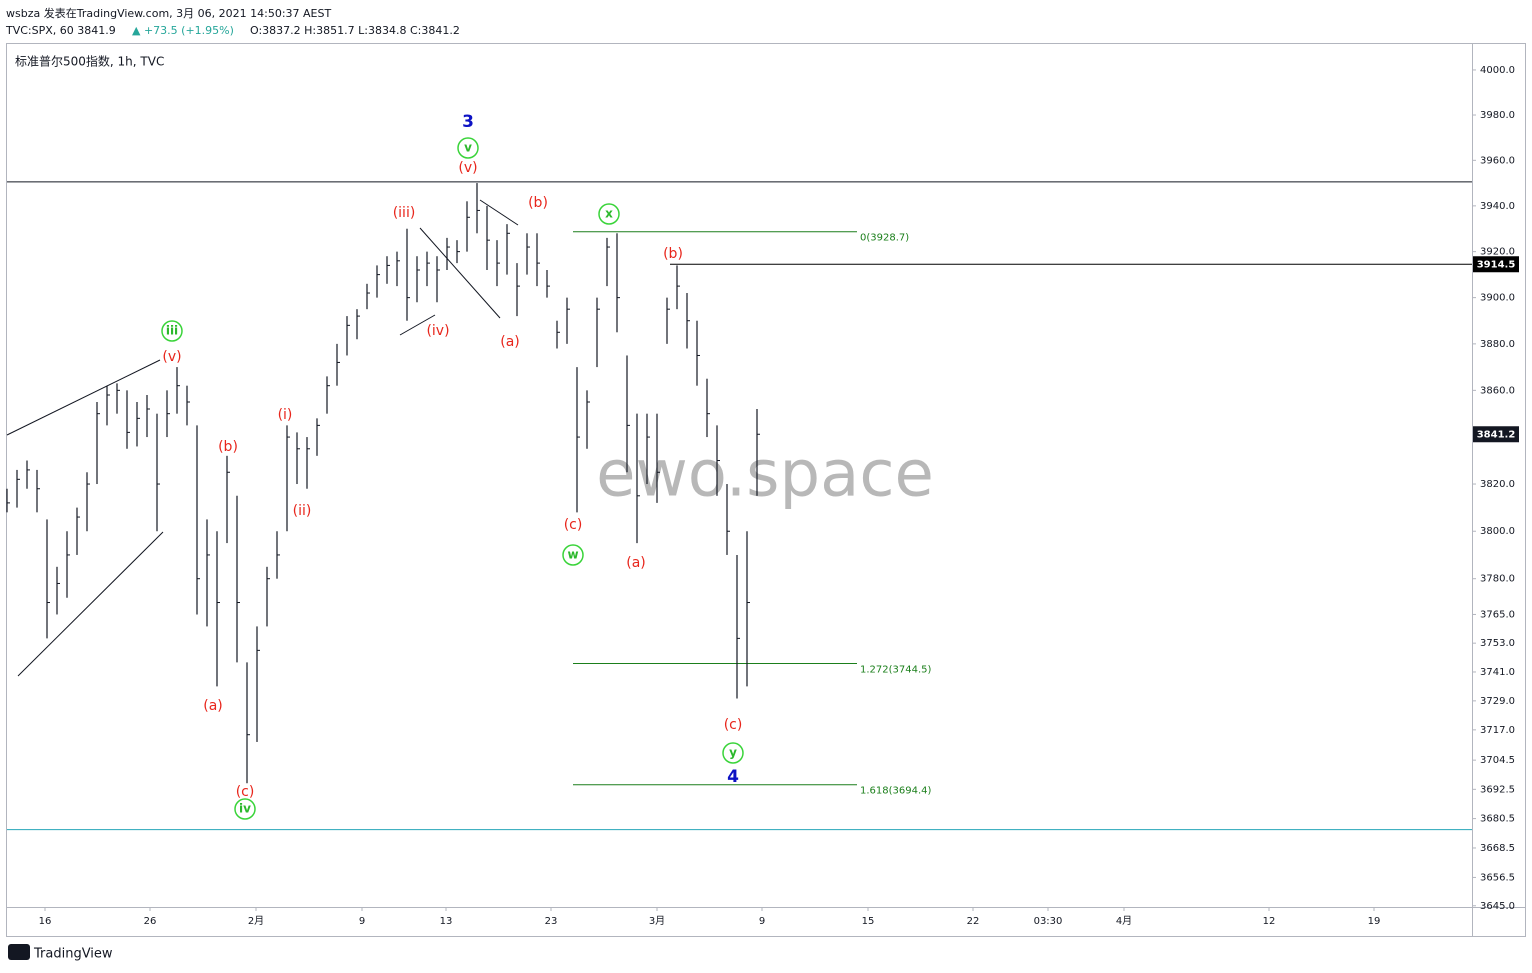  I want to click on y-tick-label: 3668.5, so click(1497, 848).